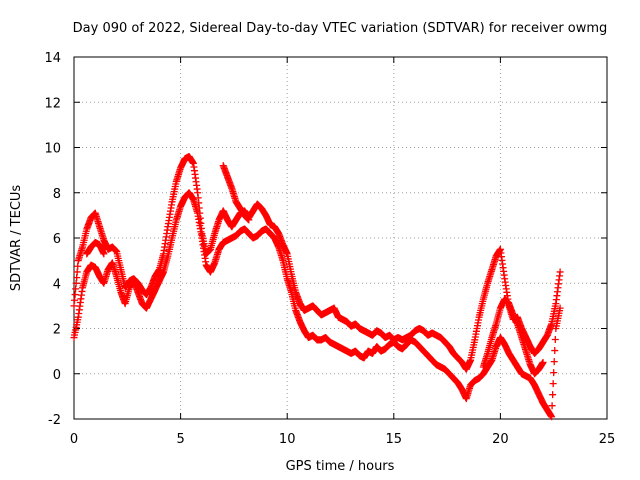  Describe the element at coordinates (287, 439) in the screenshot. I see `x-tick-label: 10` at that location.